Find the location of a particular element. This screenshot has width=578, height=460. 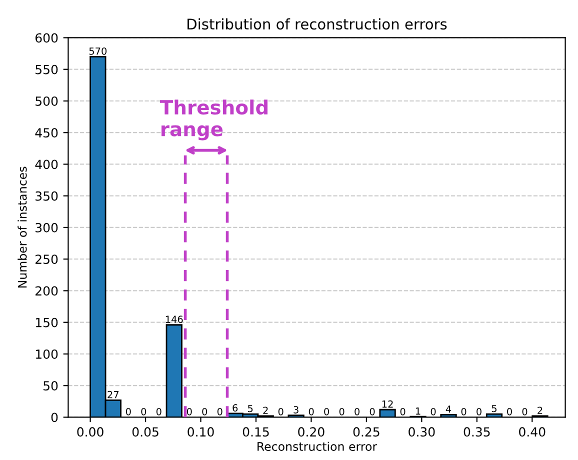

y-axis-title: Number of instances is located at coordinates (22, 227).